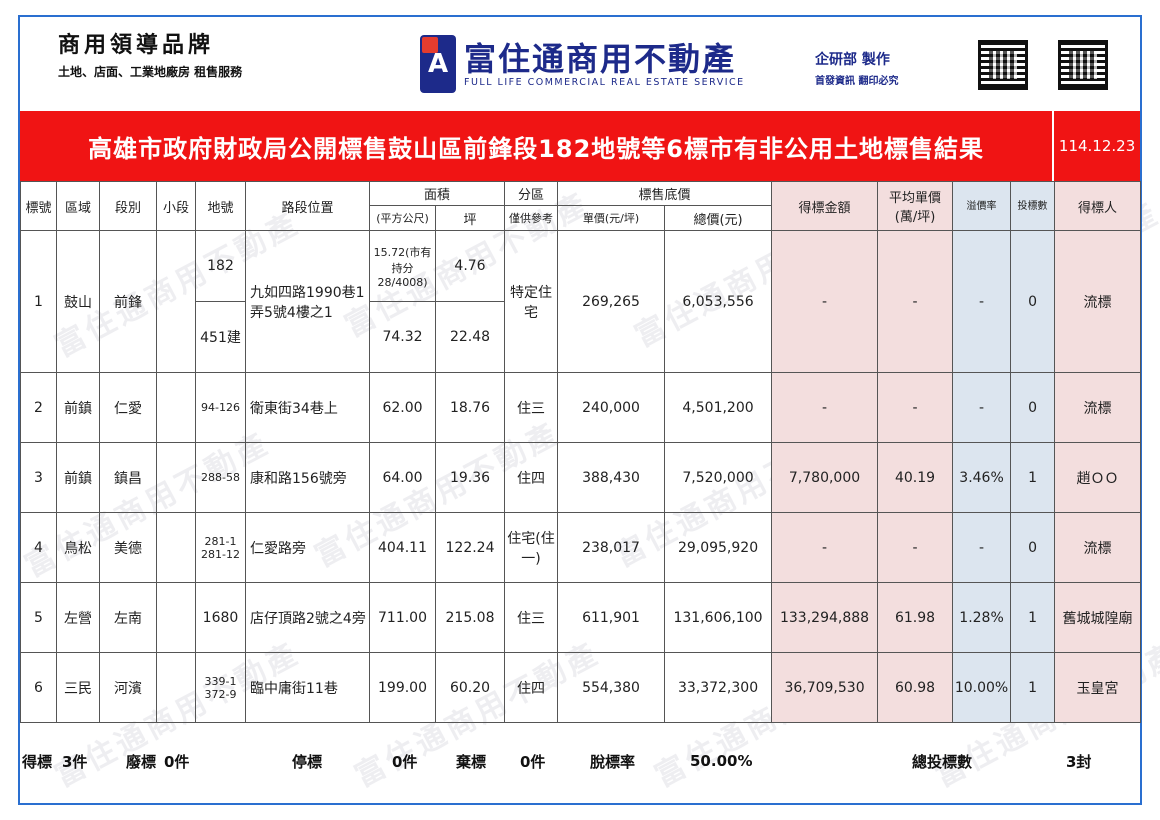 The height and width of the screenshot is (820, 1160). What do you see at coordinates (470, 407) in the screenshot?
I see `cell-ping: 18.76` at bounding box center [470, 407].